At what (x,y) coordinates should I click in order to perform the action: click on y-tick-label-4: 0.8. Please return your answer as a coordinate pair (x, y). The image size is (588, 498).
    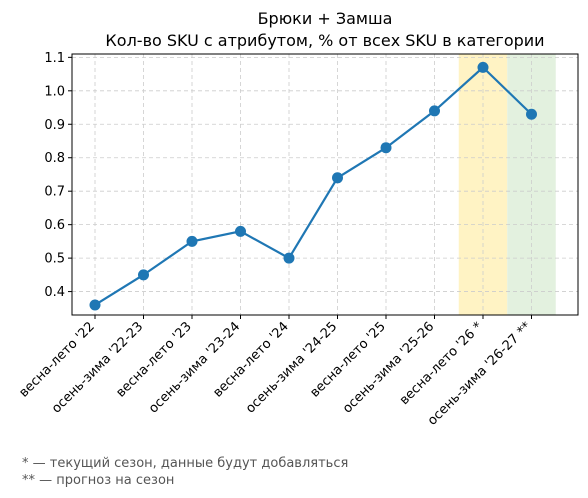
    Looking at the image, I should click on (54, 158).